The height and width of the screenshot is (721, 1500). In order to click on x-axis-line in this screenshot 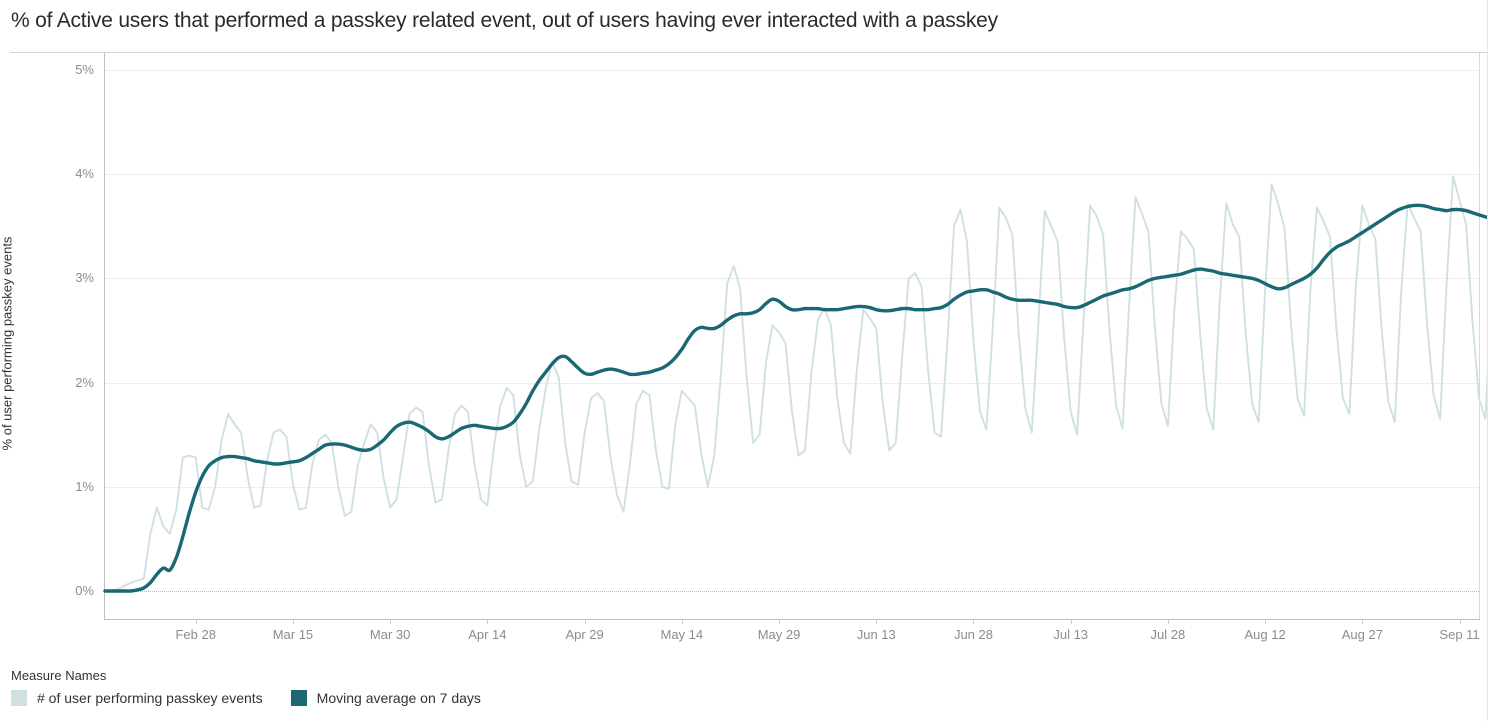, I will do `click(792, 619)`.